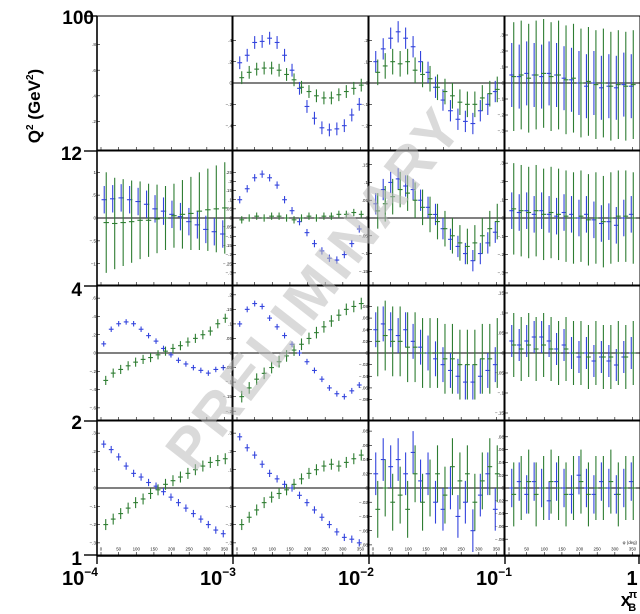 This screenshot has width=640, height=614. What do you see at coordinates (501, 462) in the screenshot?
I see `y-tick-label: .04` at bounding box center [501, 462].